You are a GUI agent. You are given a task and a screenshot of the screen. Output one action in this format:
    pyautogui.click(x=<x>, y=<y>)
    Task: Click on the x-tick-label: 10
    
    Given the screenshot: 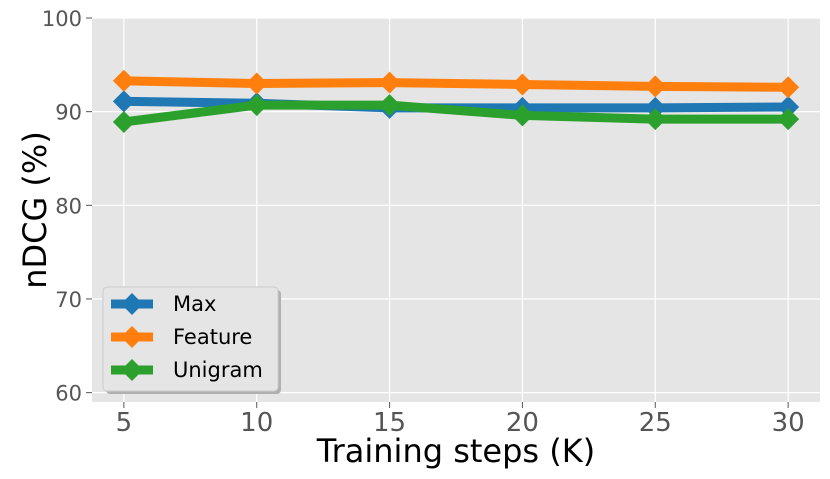 What is the action you would take?
    pyautogui.click(x=256, y=423)
    